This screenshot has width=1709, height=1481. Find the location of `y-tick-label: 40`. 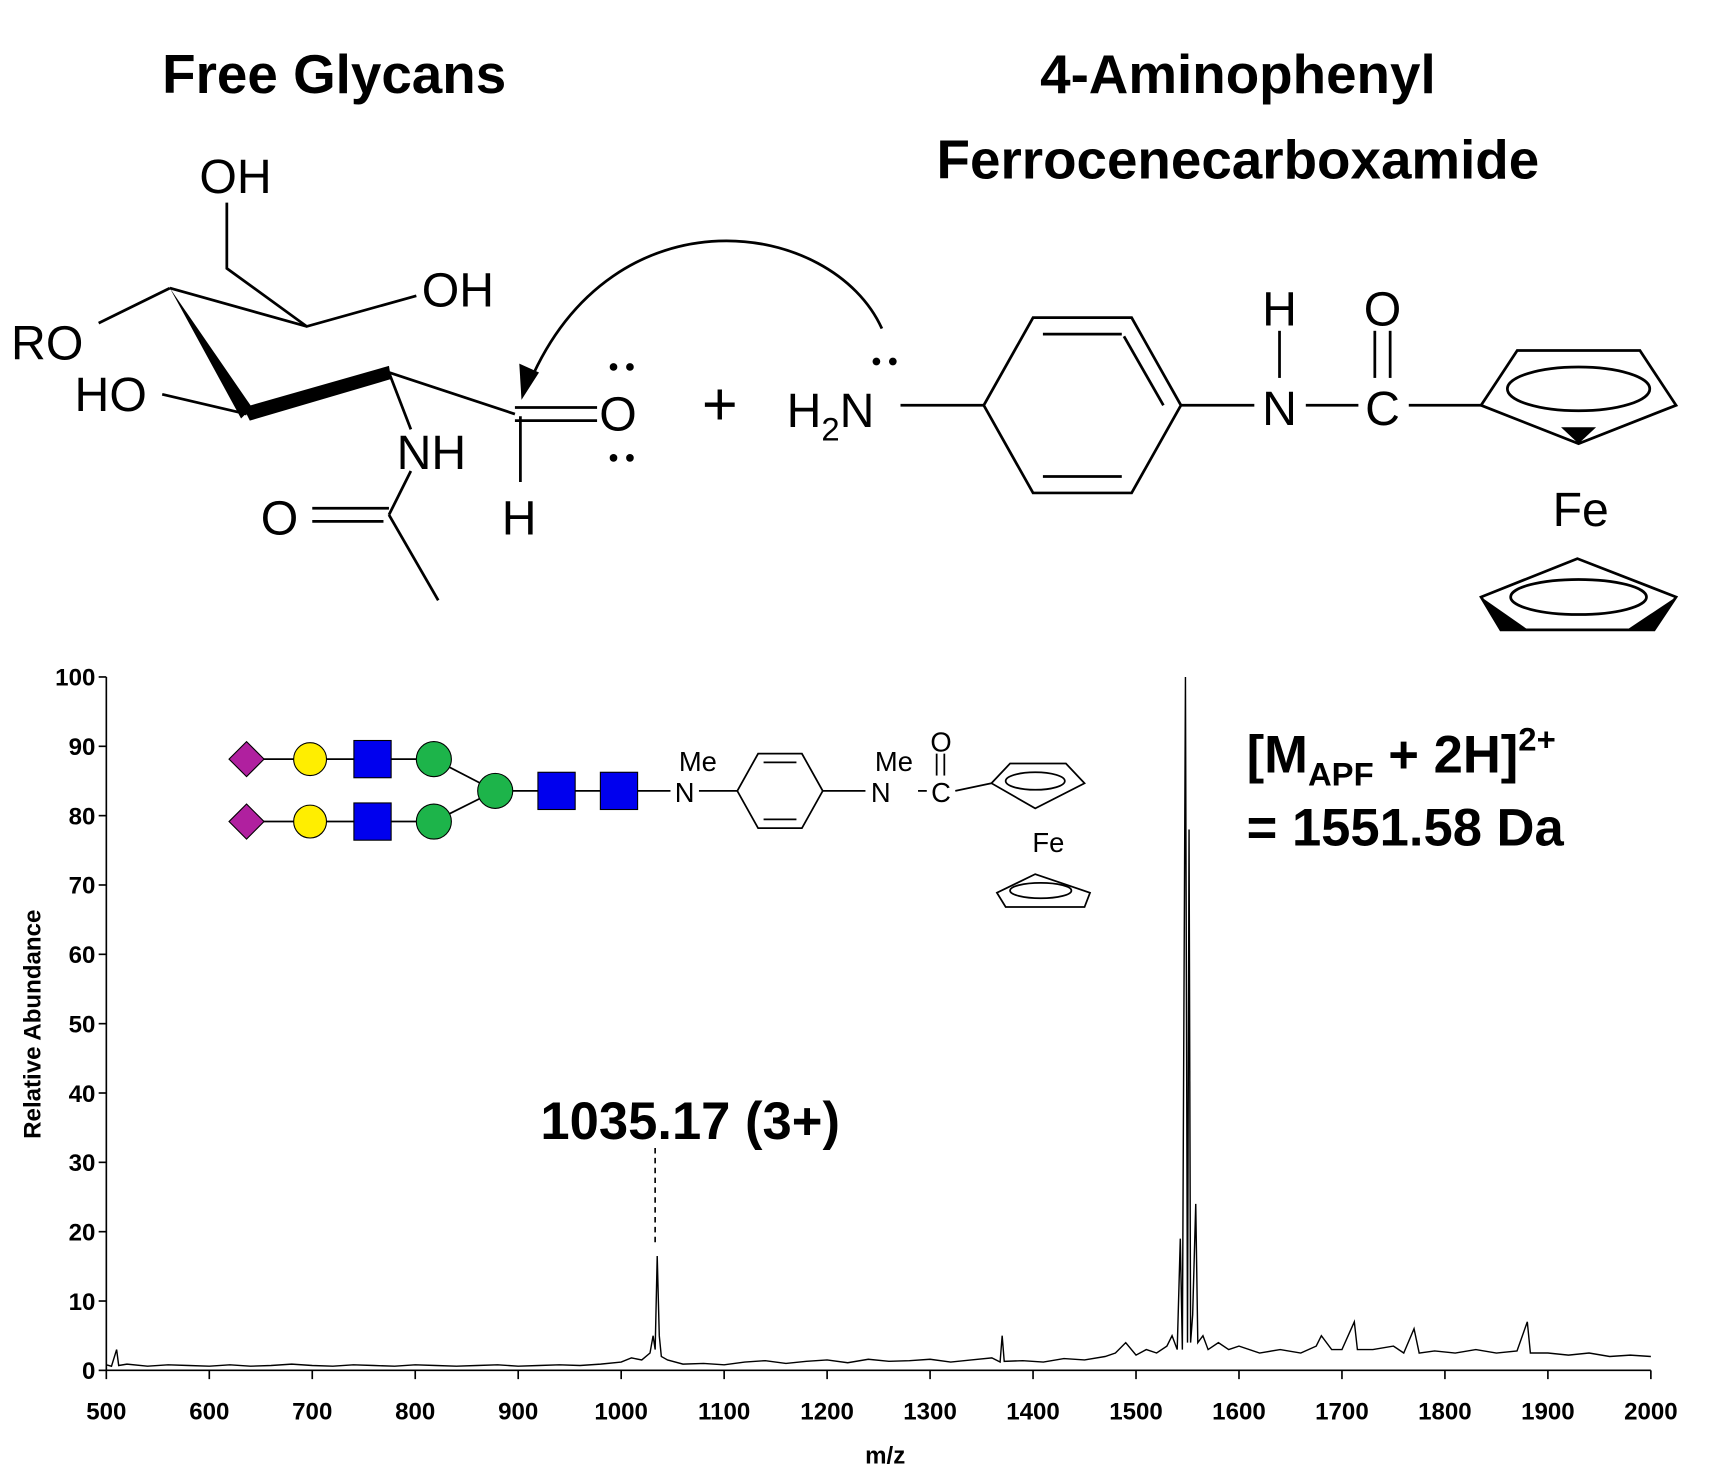

y-tick-label: 40 is located at coordinates (82, 1094).